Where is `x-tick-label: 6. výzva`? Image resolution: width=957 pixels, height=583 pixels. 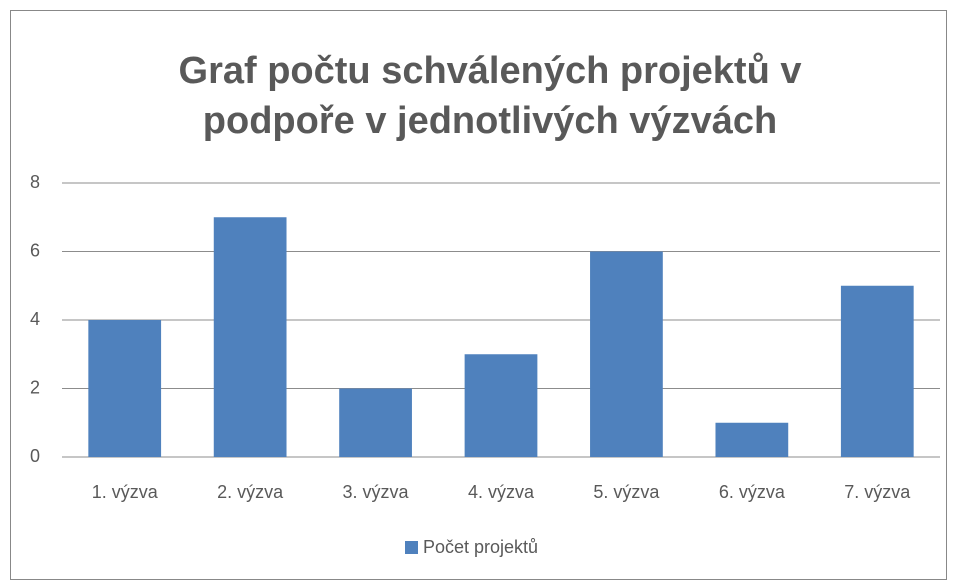 x-tick-label: 6. výzva is located at coordinates (752, 492).